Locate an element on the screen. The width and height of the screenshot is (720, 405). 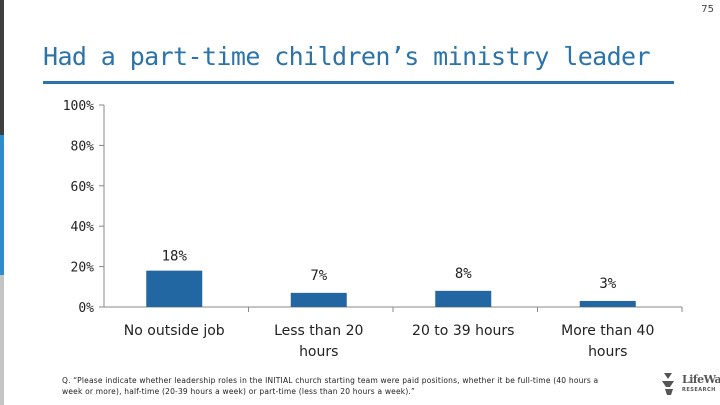
y-tick-label: 20% is located at coordinates (83, 268).